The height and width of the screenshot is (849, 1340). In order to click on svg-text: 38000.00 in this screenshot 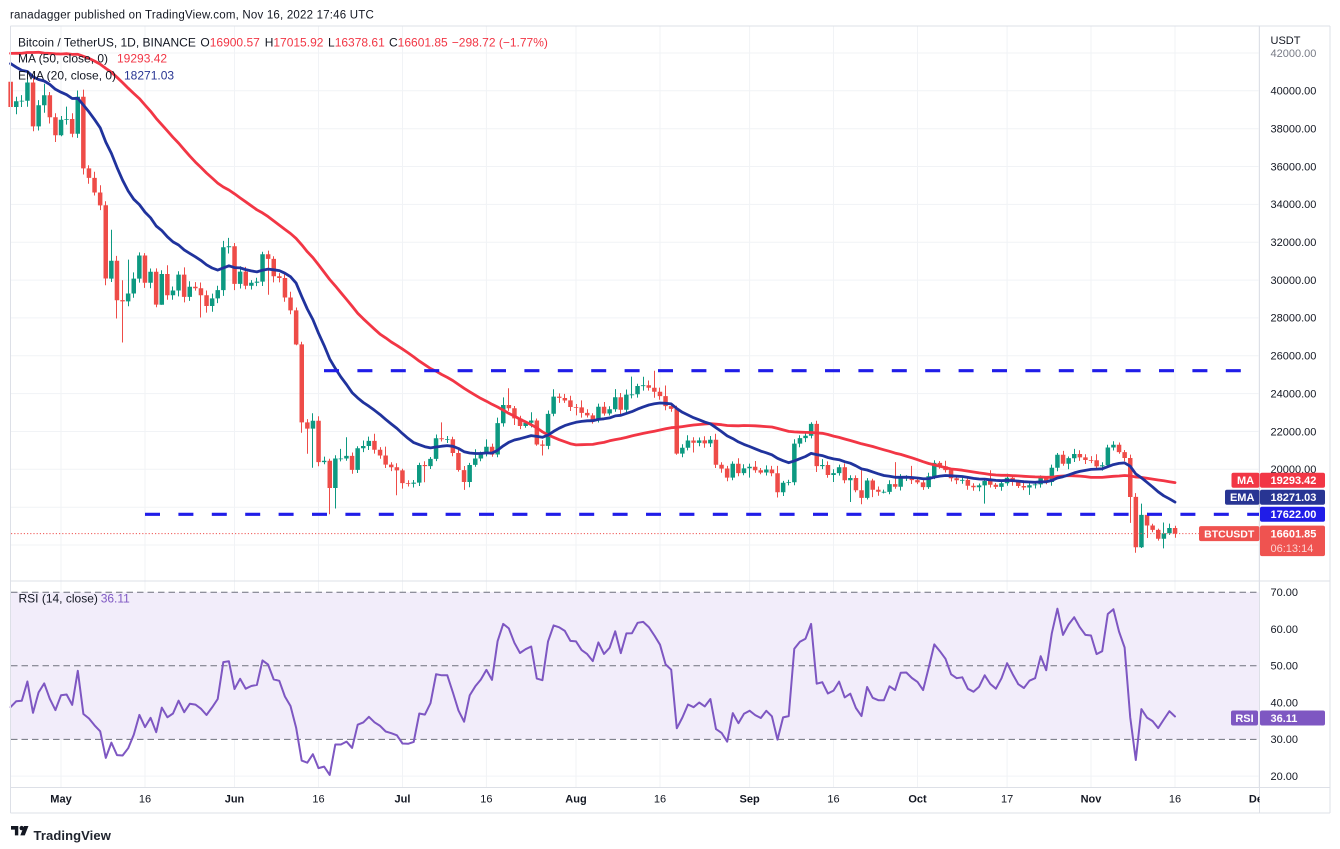, I will do `click(1294, 130)`.